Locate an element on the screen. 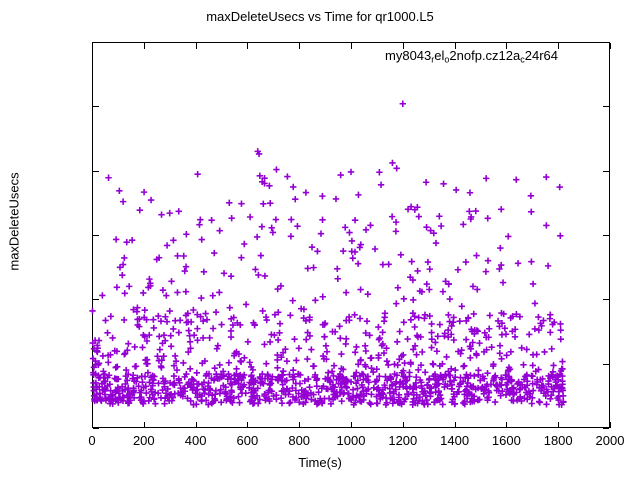 Image resolution: width=640 pixels, height=480 pixels. x-tick-label: 1000 is located at coordinates (351, 440).